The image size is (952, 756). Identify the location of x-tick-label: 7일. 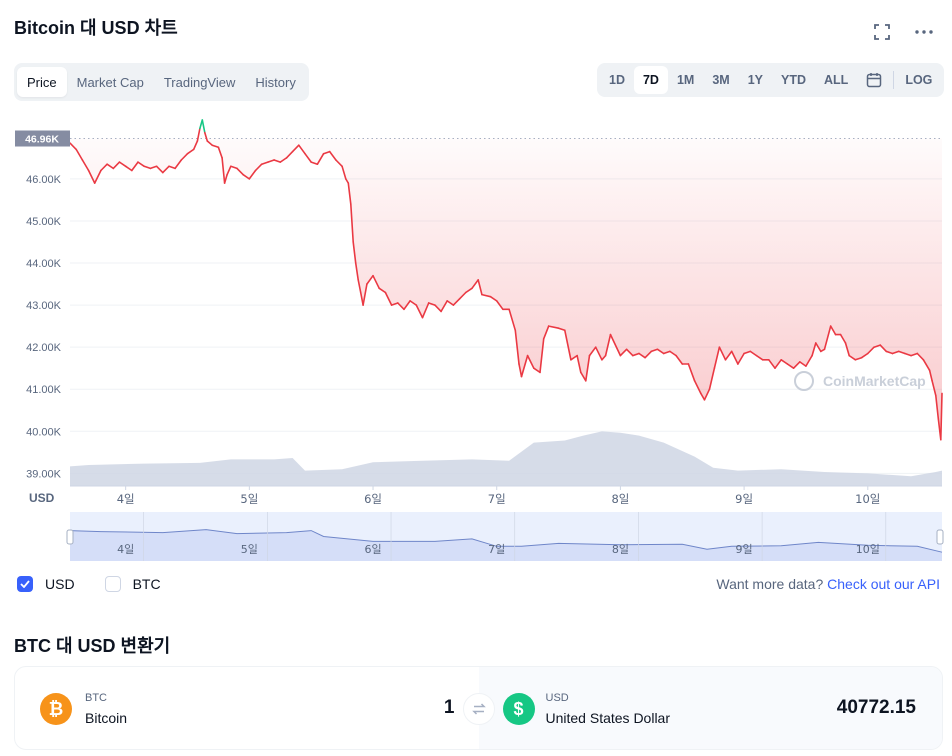
(497, 499).